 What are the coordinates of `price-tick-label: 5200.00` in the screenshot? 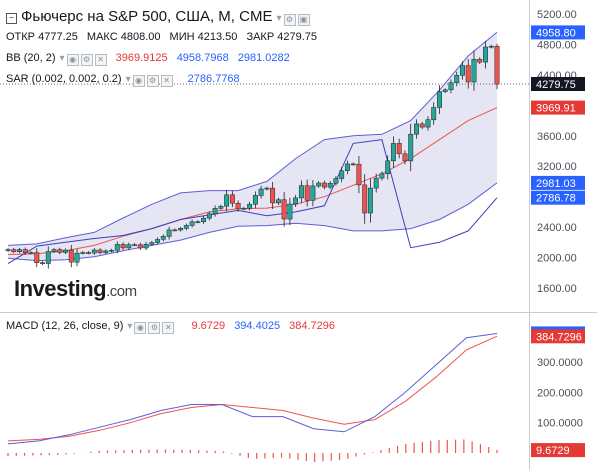 It's located at (557, 15).